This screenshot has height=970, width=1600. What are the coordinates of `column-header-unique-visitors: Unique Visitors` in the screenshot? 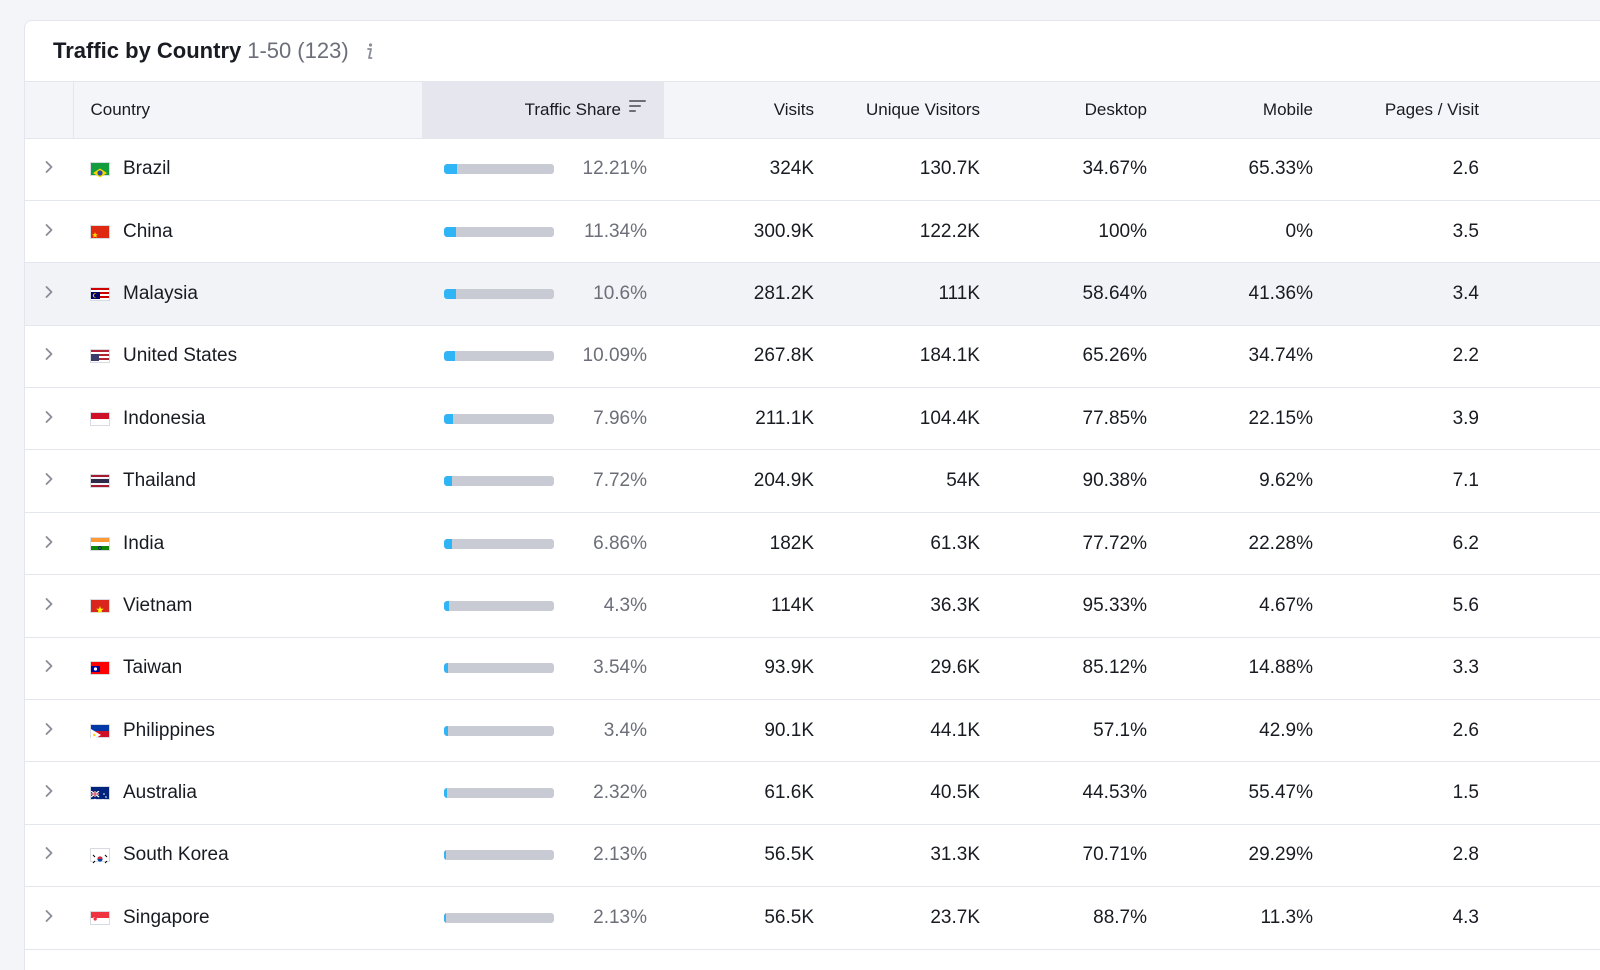 It's located at (914, 110).